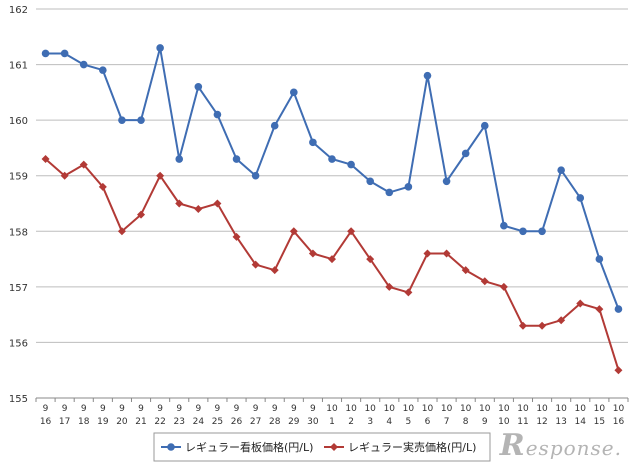  Describe the element at coordinates (599, 422) in the screenshot. I see `x-tick-day: 15` at that location.